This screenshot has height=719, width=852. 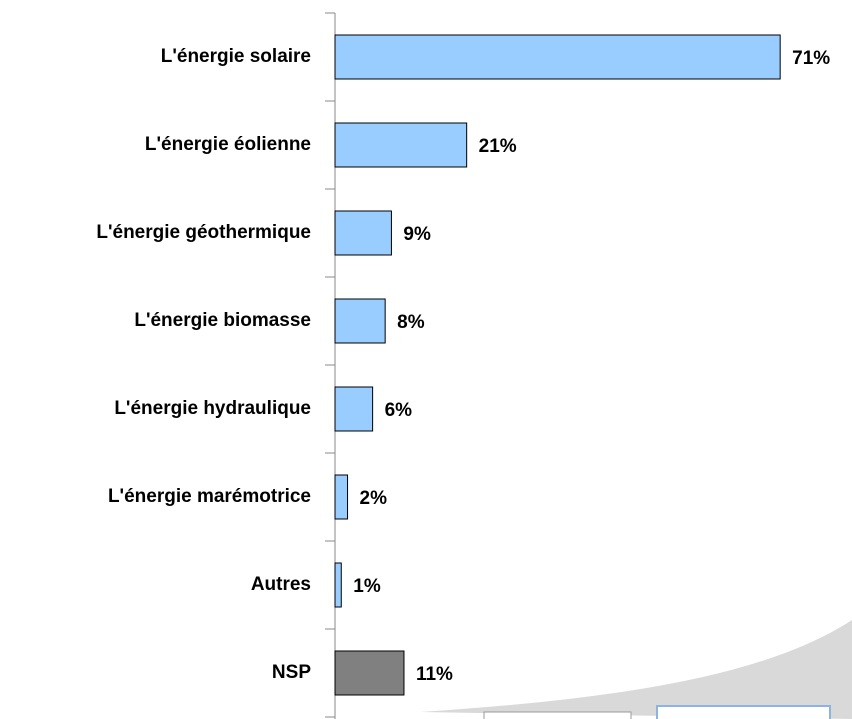 What do you see at coordinates (203, 232) in the screenshot?
I see `category-label: L'énergie géothermique` at bounding box center [203, 232].